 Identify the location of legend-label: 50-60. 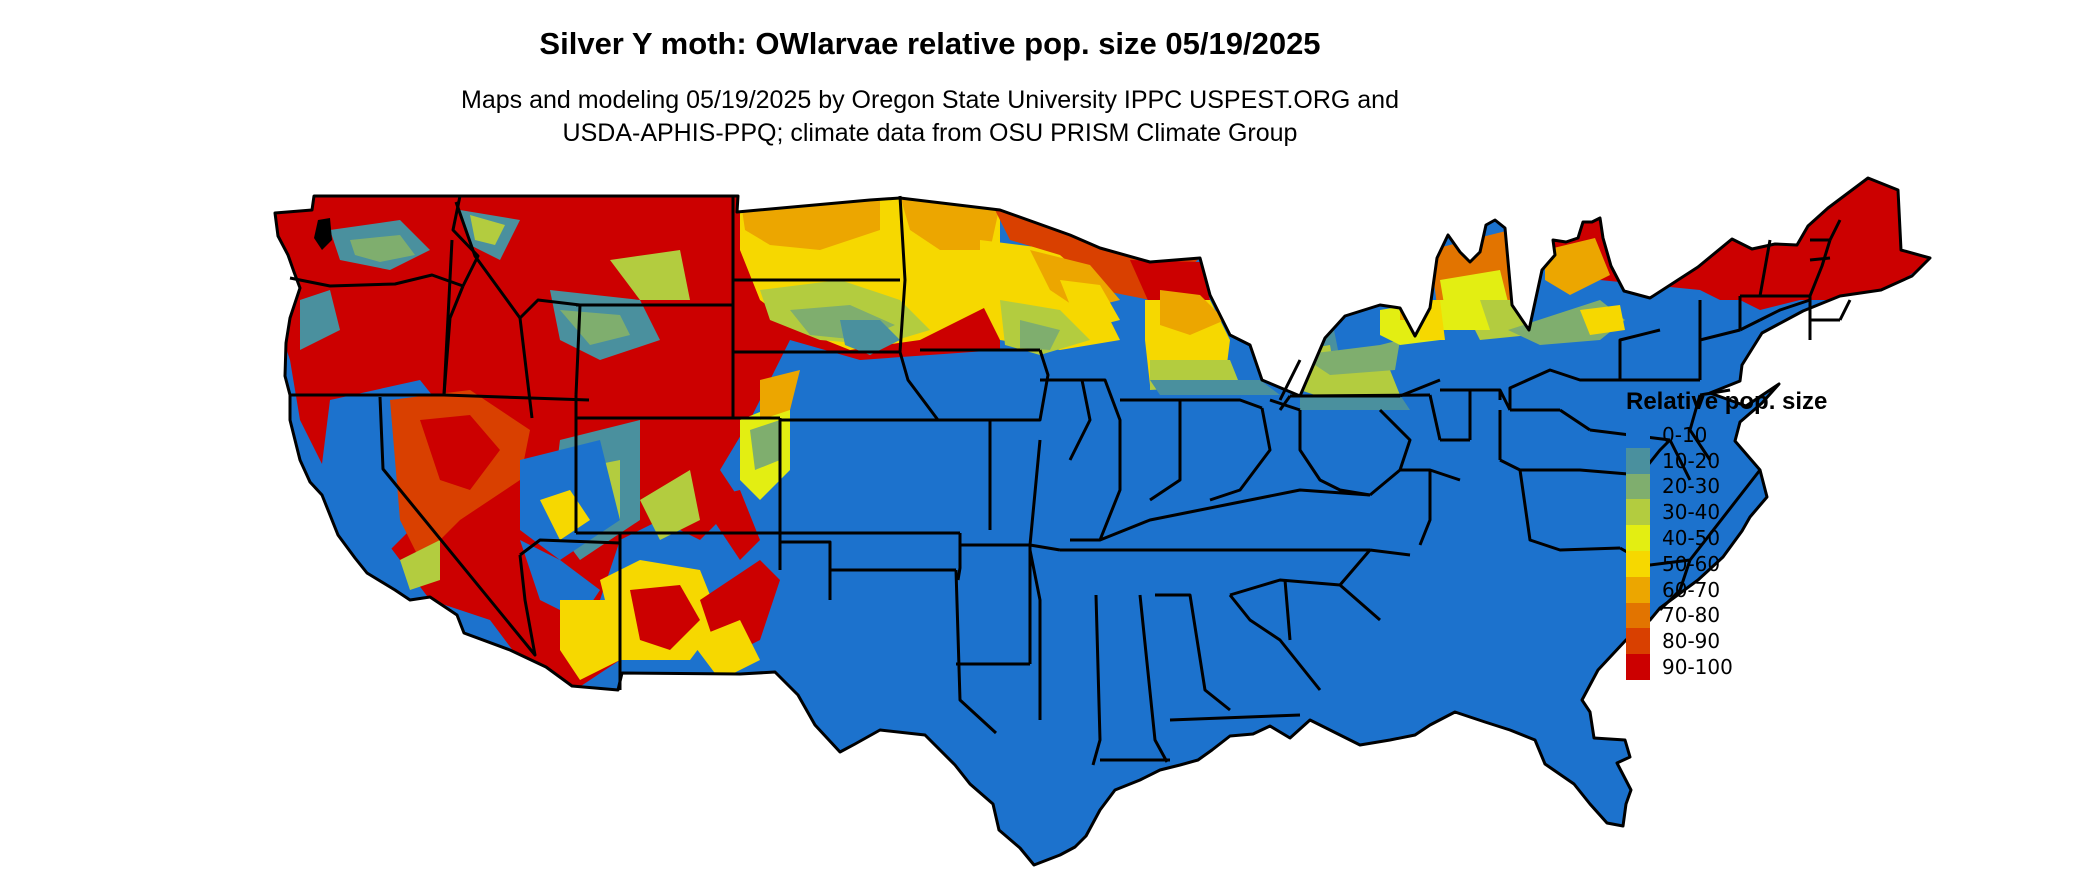
(1691, 563).